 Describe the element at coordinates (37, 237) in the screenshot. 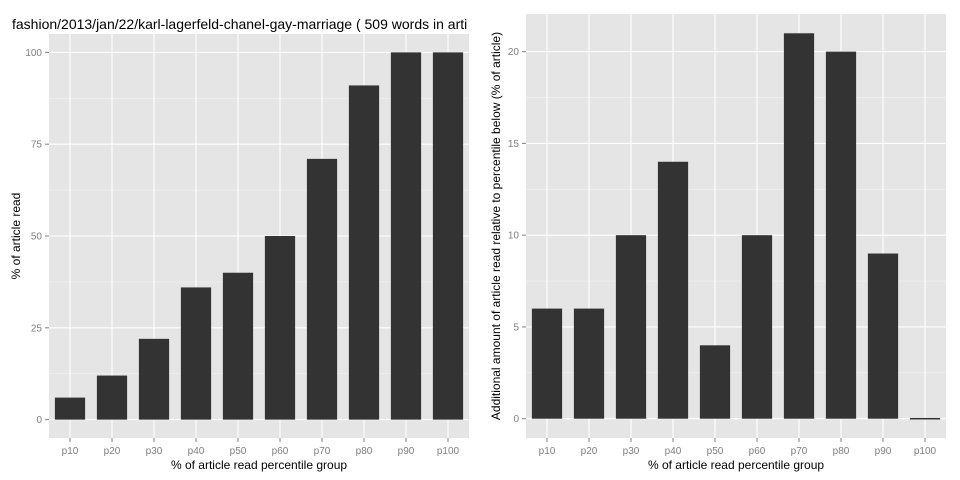

I see `y-tick-label: 50` at that location.